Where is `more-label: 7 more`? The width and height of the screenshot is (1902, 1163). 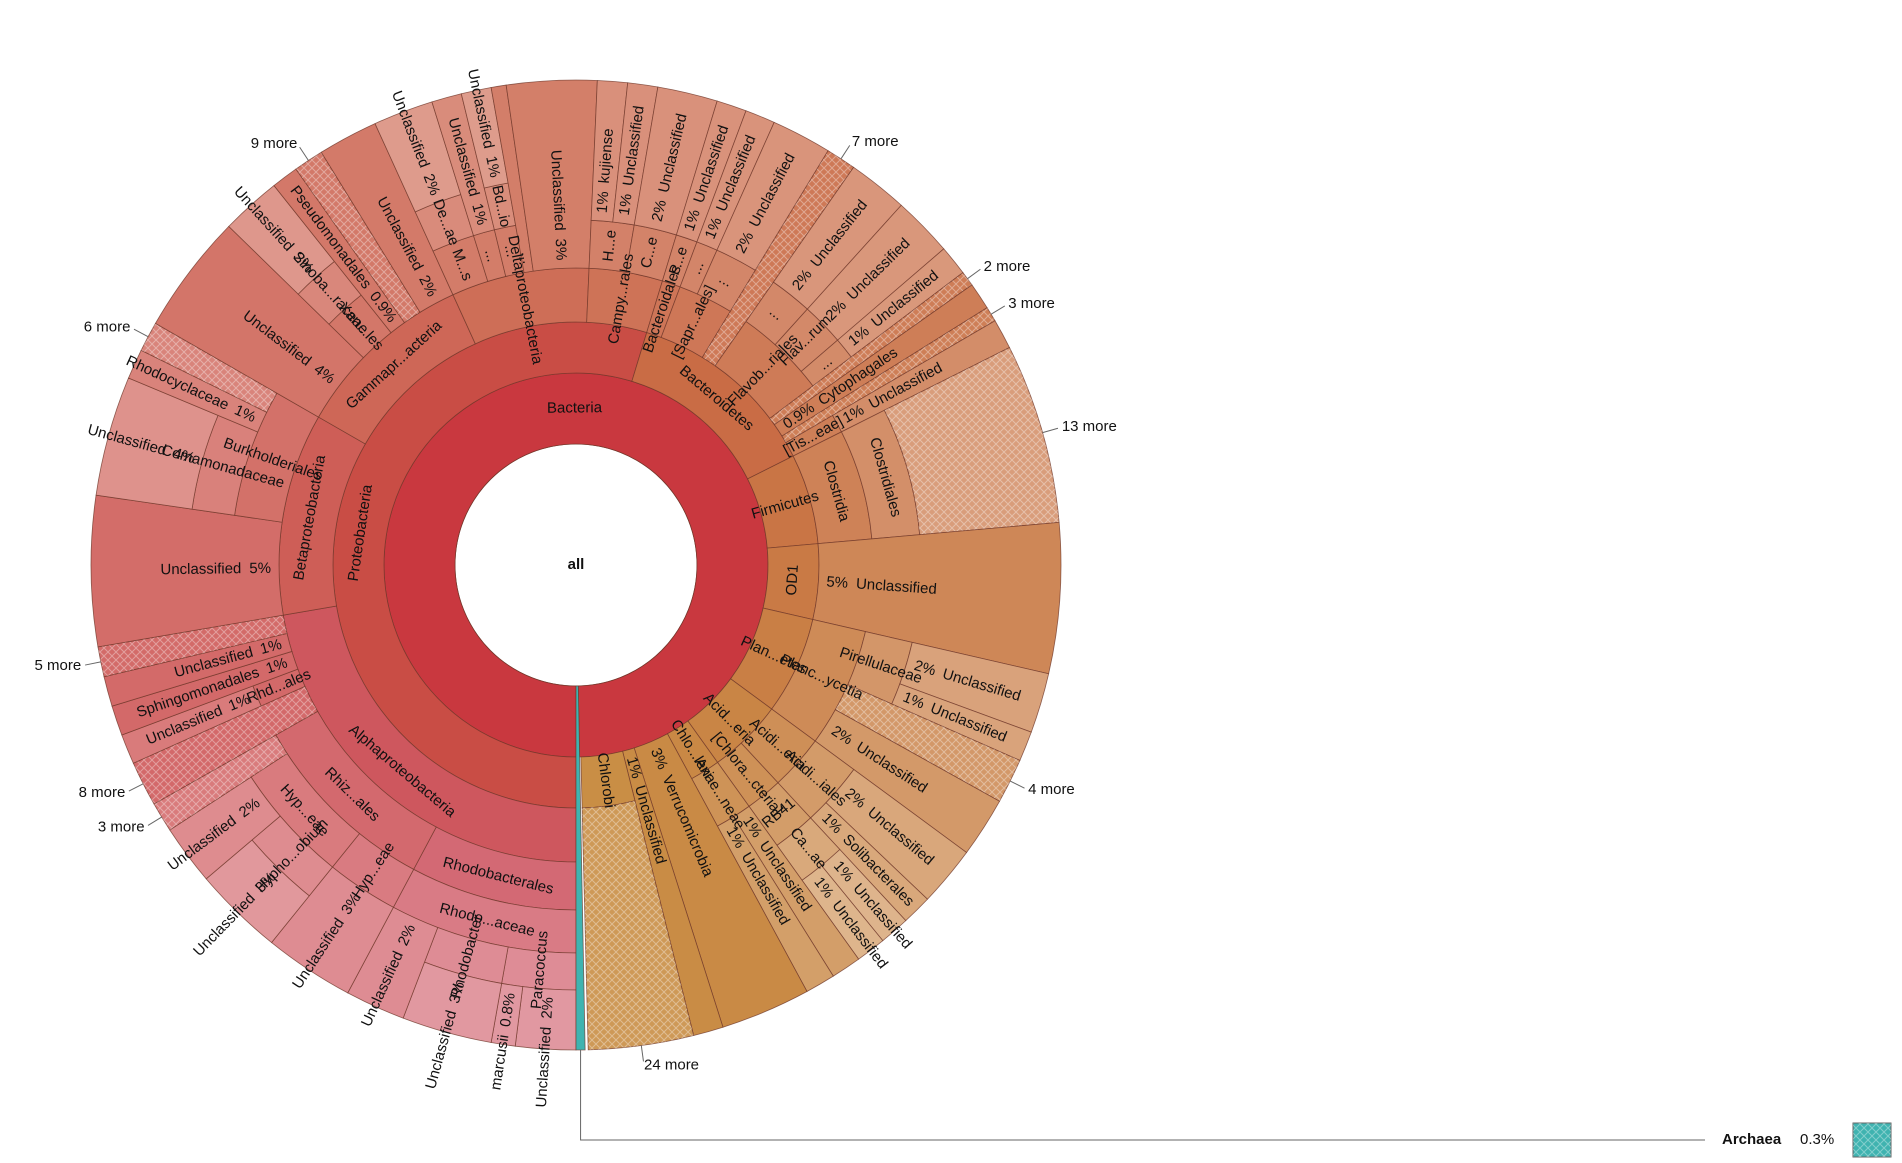 more-label: 7 more is located at coordinates (875, 141).